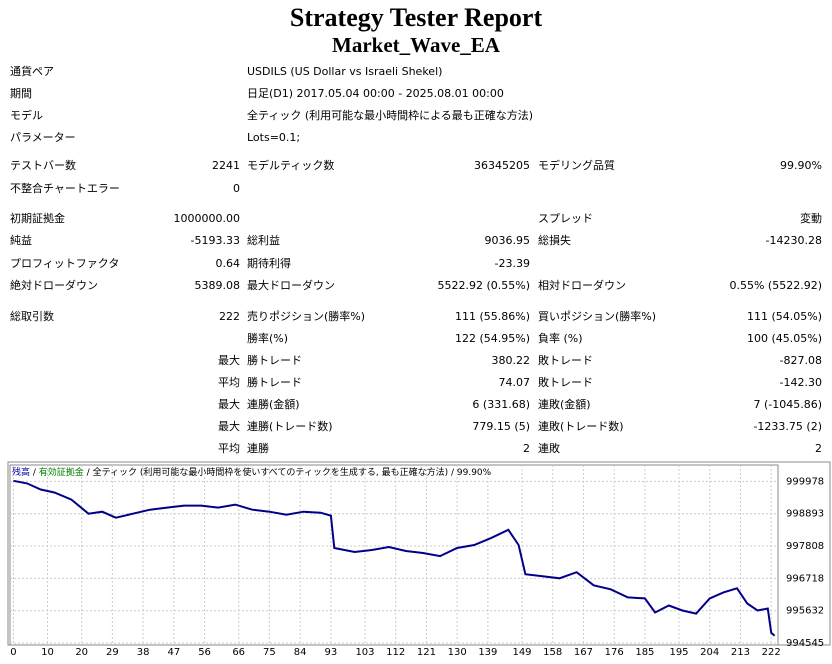  I want to click on x-tick-label: 149, so click(521, 652).